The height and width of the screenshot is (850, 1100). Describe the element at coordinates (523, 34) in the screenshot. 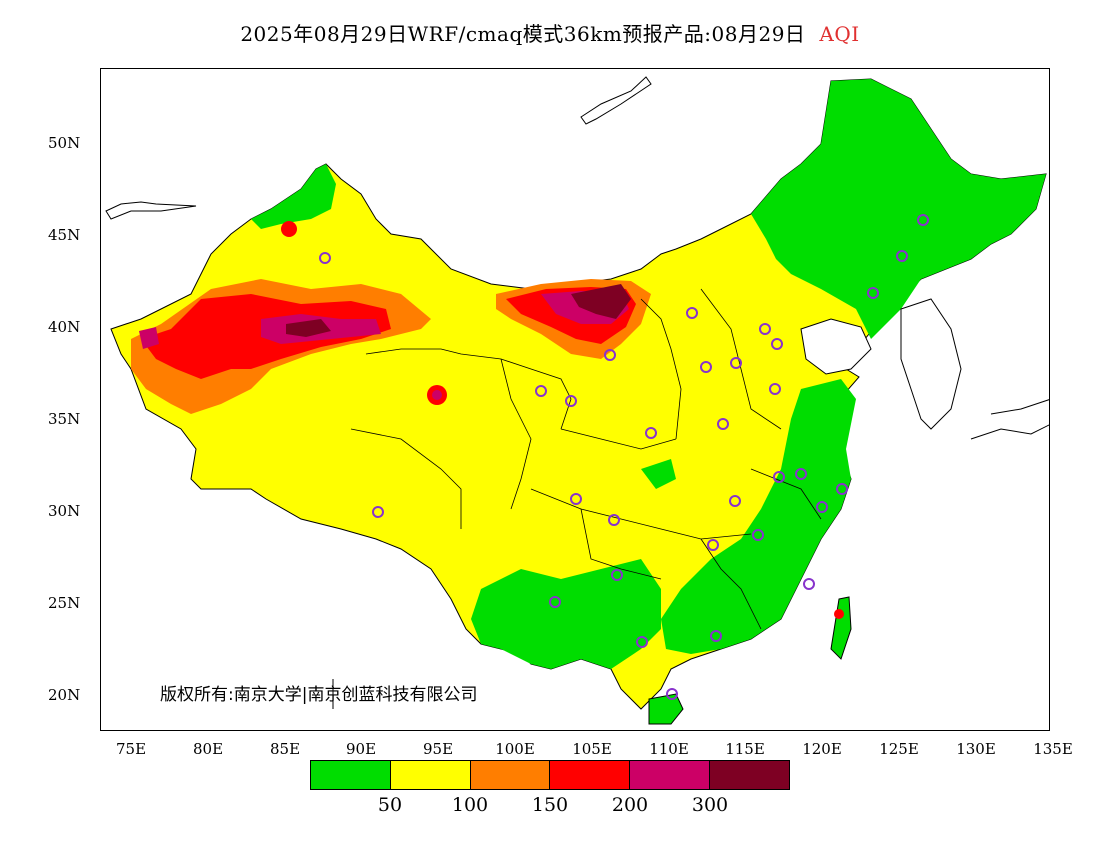

I see `title-text: 2025年08月29日WRF/cmaq模式36km预报产品:08月29日` at that location.